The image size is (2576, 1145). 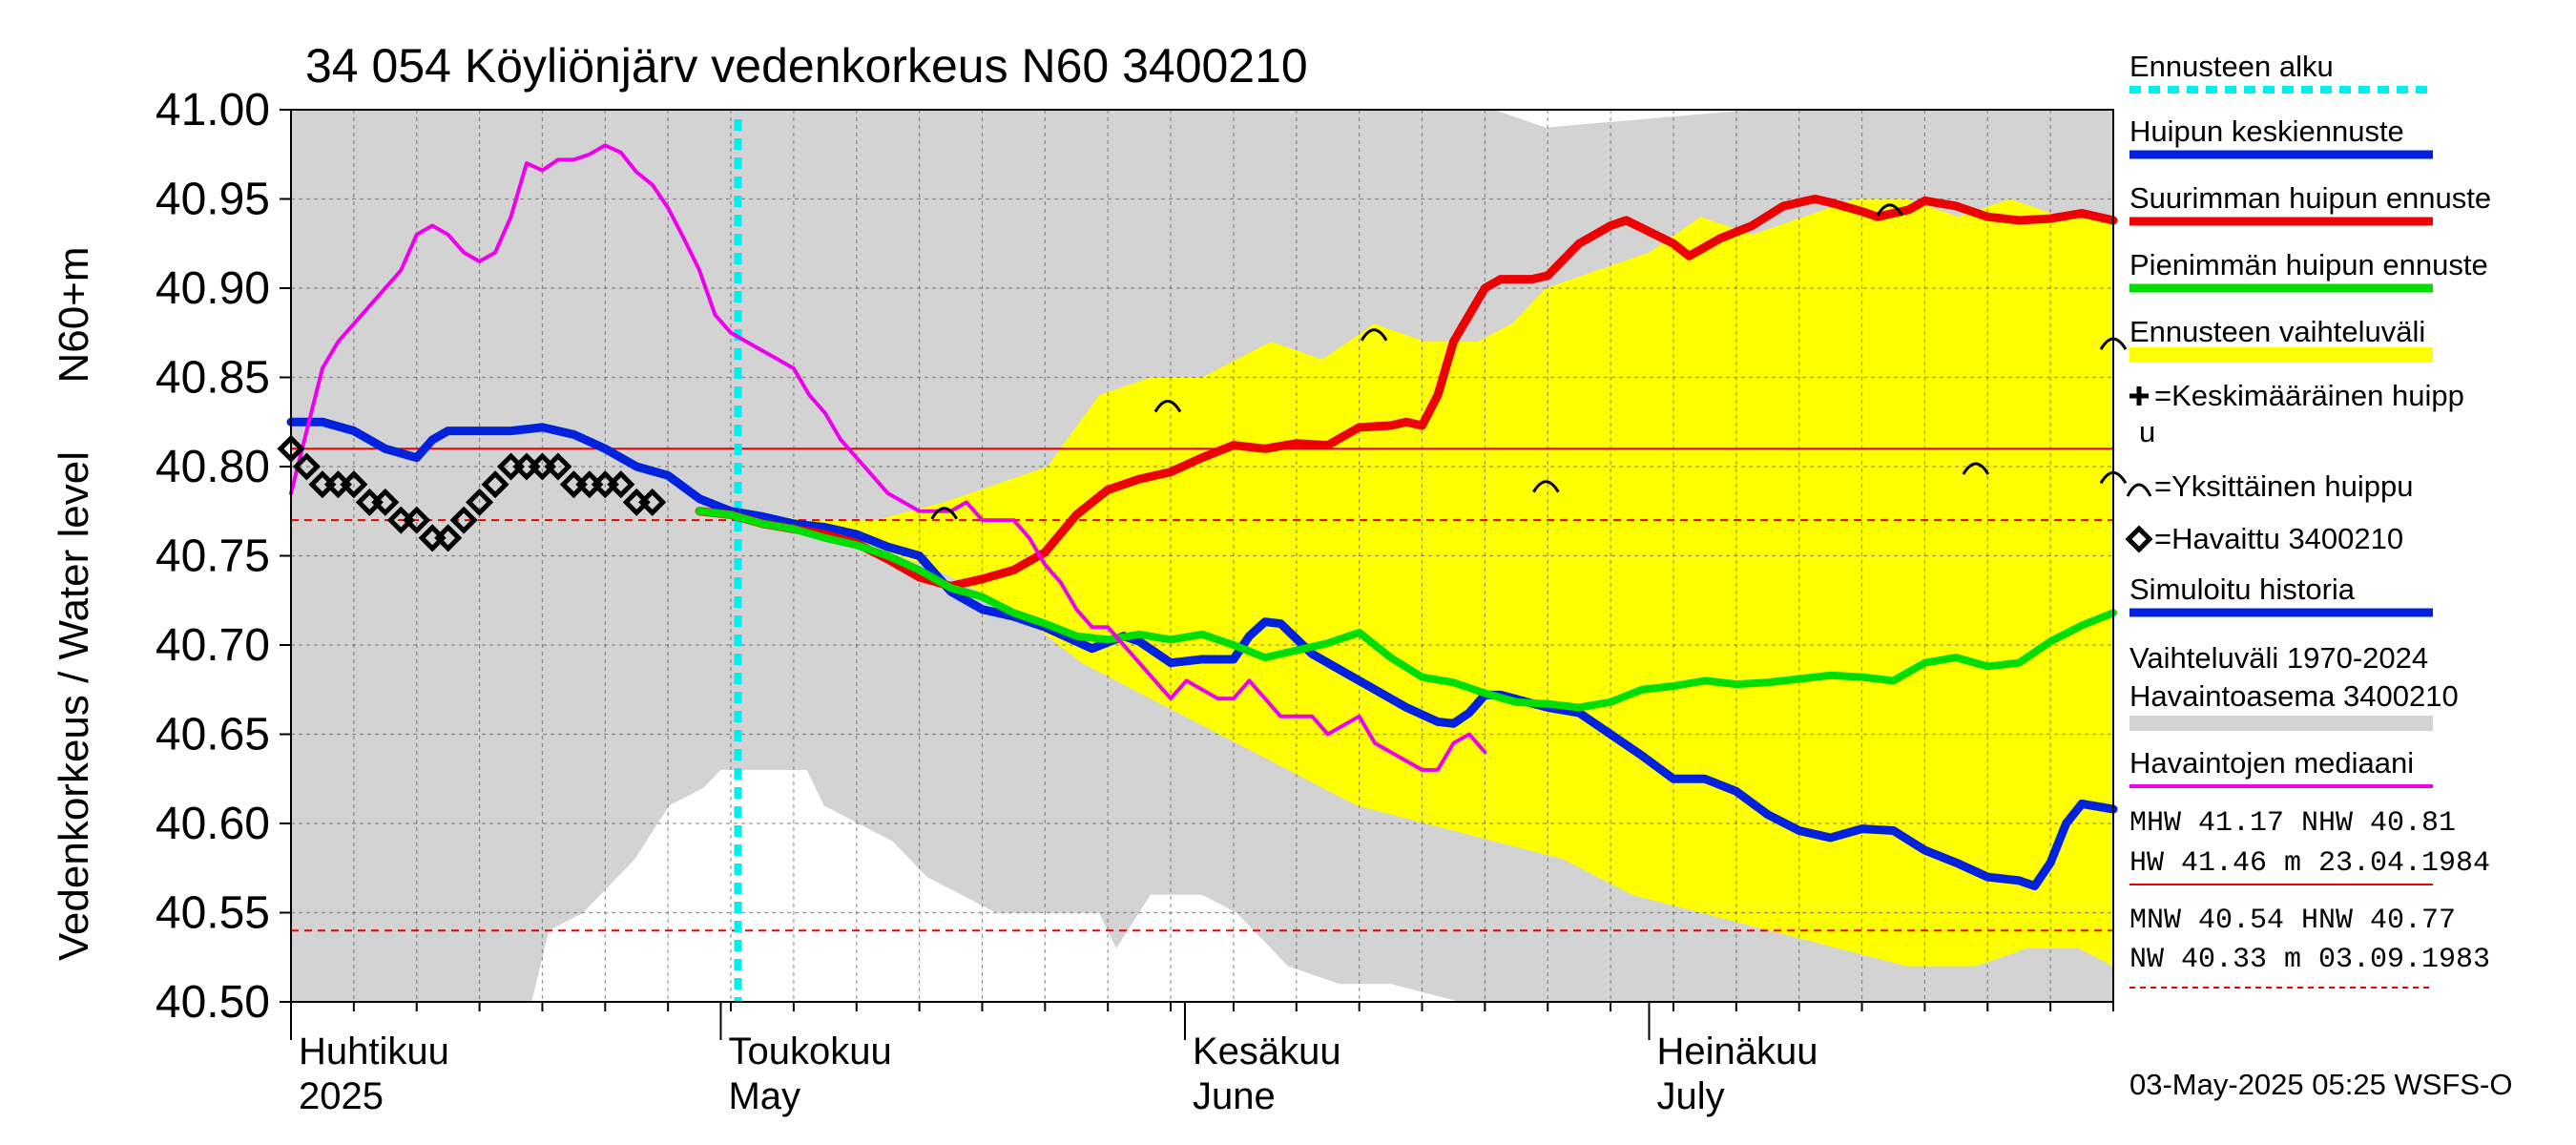 What do you see at coordinates (1690, 1096) in the screenshot?
I see `x-month-label-en: July` at bounding box center [1690, 1096].